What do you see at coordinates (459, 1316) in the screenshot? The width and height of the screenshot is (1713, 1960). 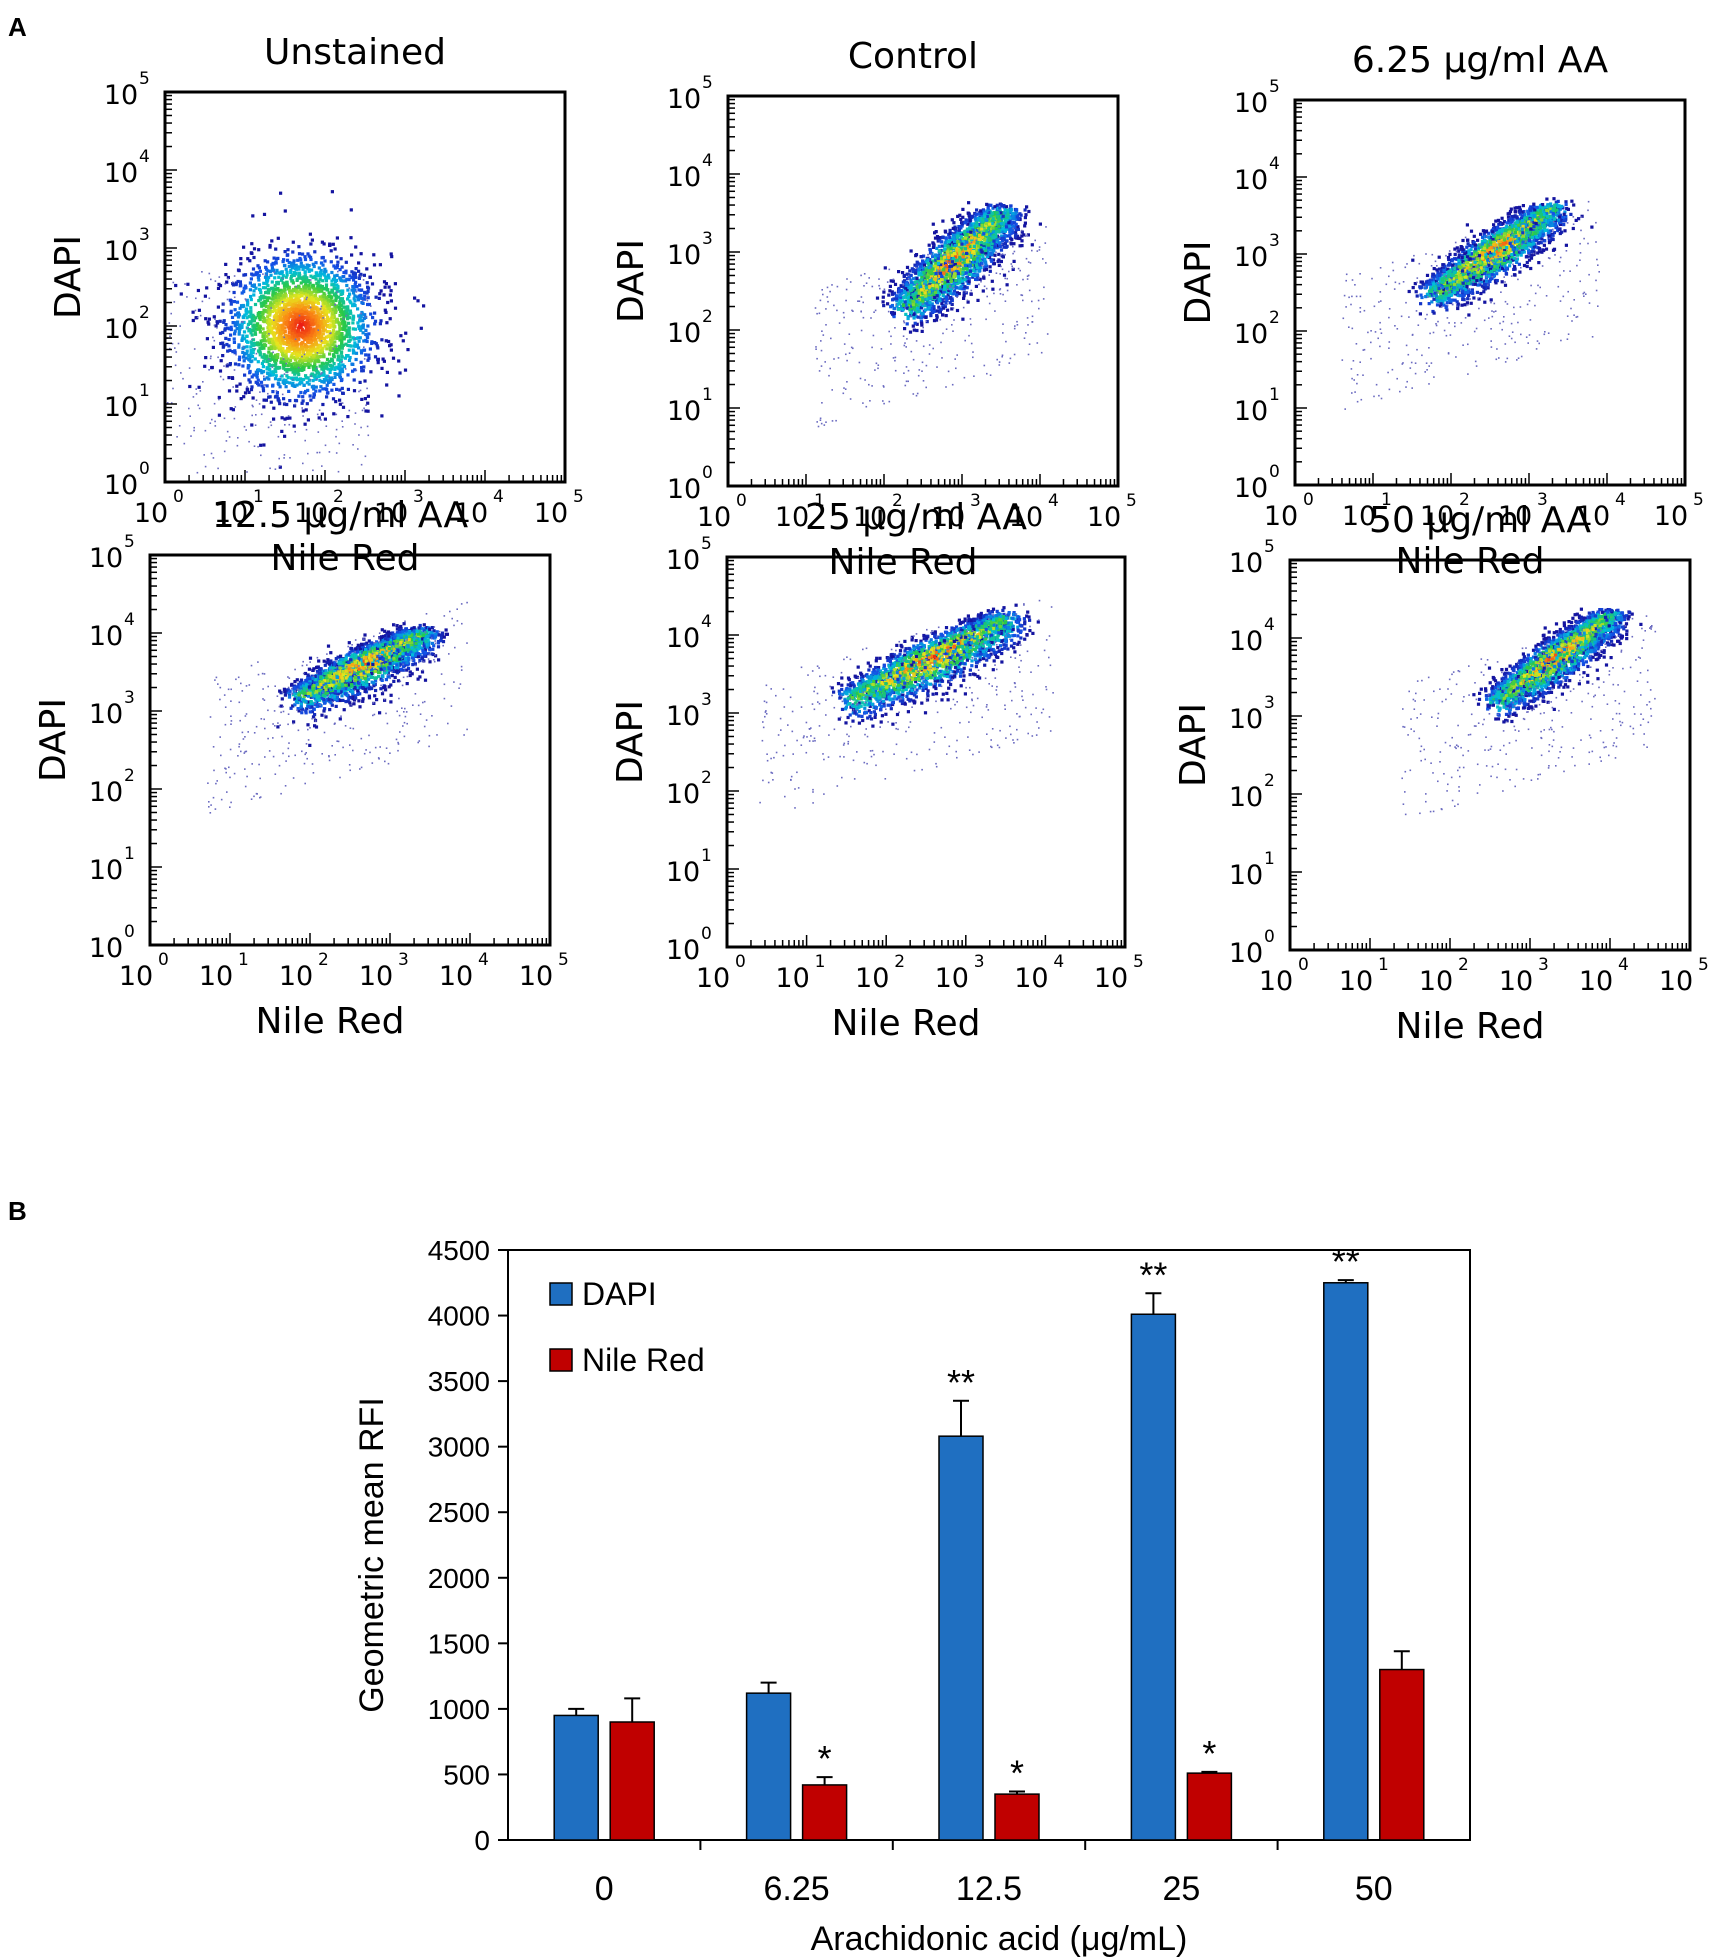 I see `y-tick-label: 4000` at bounding box center [459, 1316].